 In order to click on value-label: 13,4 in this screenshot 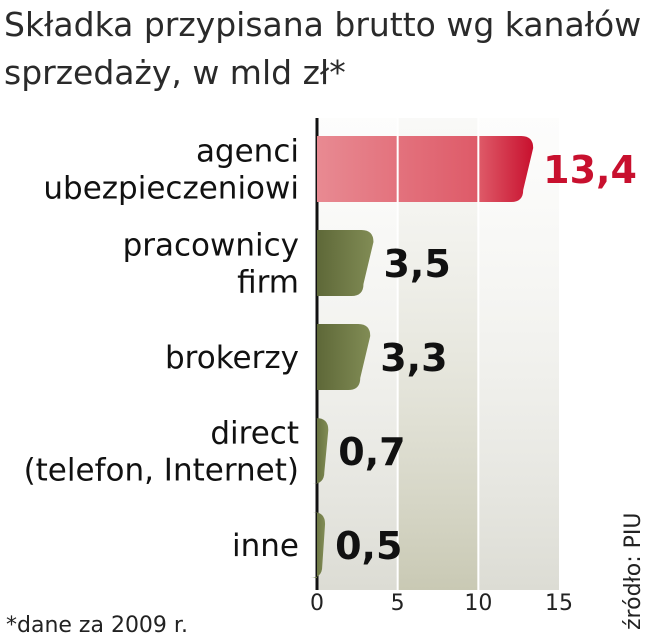, I will do `click(590, 170)`.